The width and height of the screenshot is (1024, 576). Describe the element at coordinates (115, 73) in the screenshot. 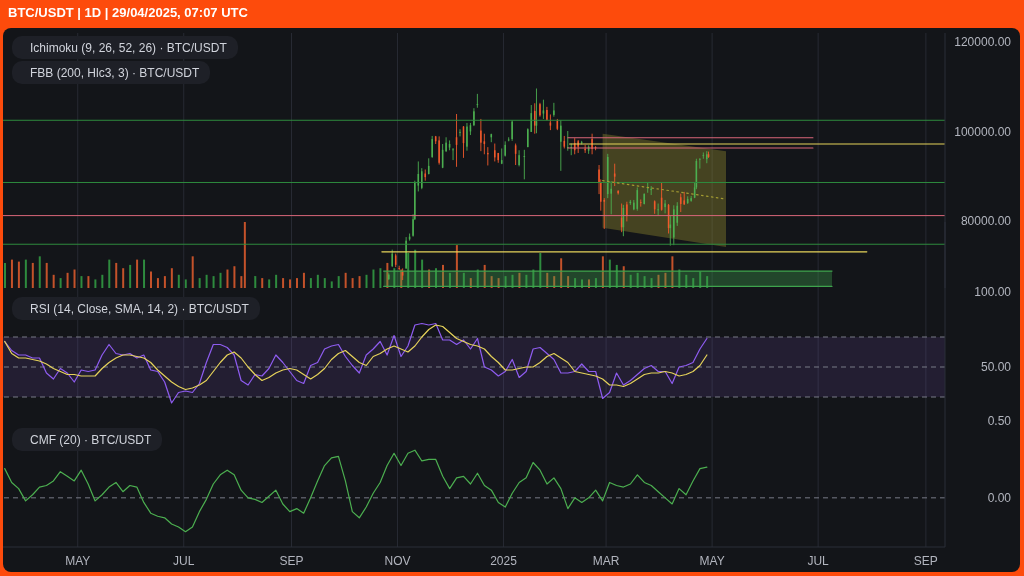

I see `annotation: FBB (200, Hlc3, 3) · BTC/USDT` at that location.